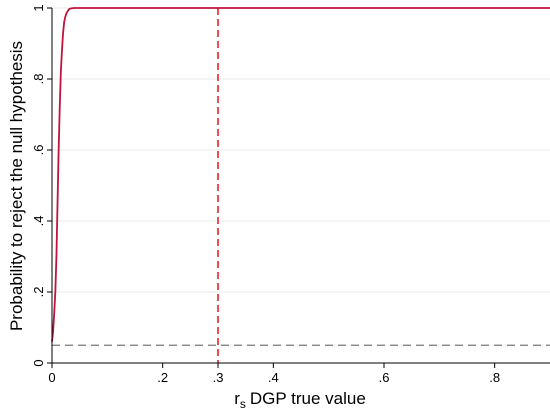 Image resolution: width=550 pixels, height=413 pixels. What do you see at coordinates (38, 292) in the screenshot?
I see `y-tick-label: .2` at bounding box center [38, 292].